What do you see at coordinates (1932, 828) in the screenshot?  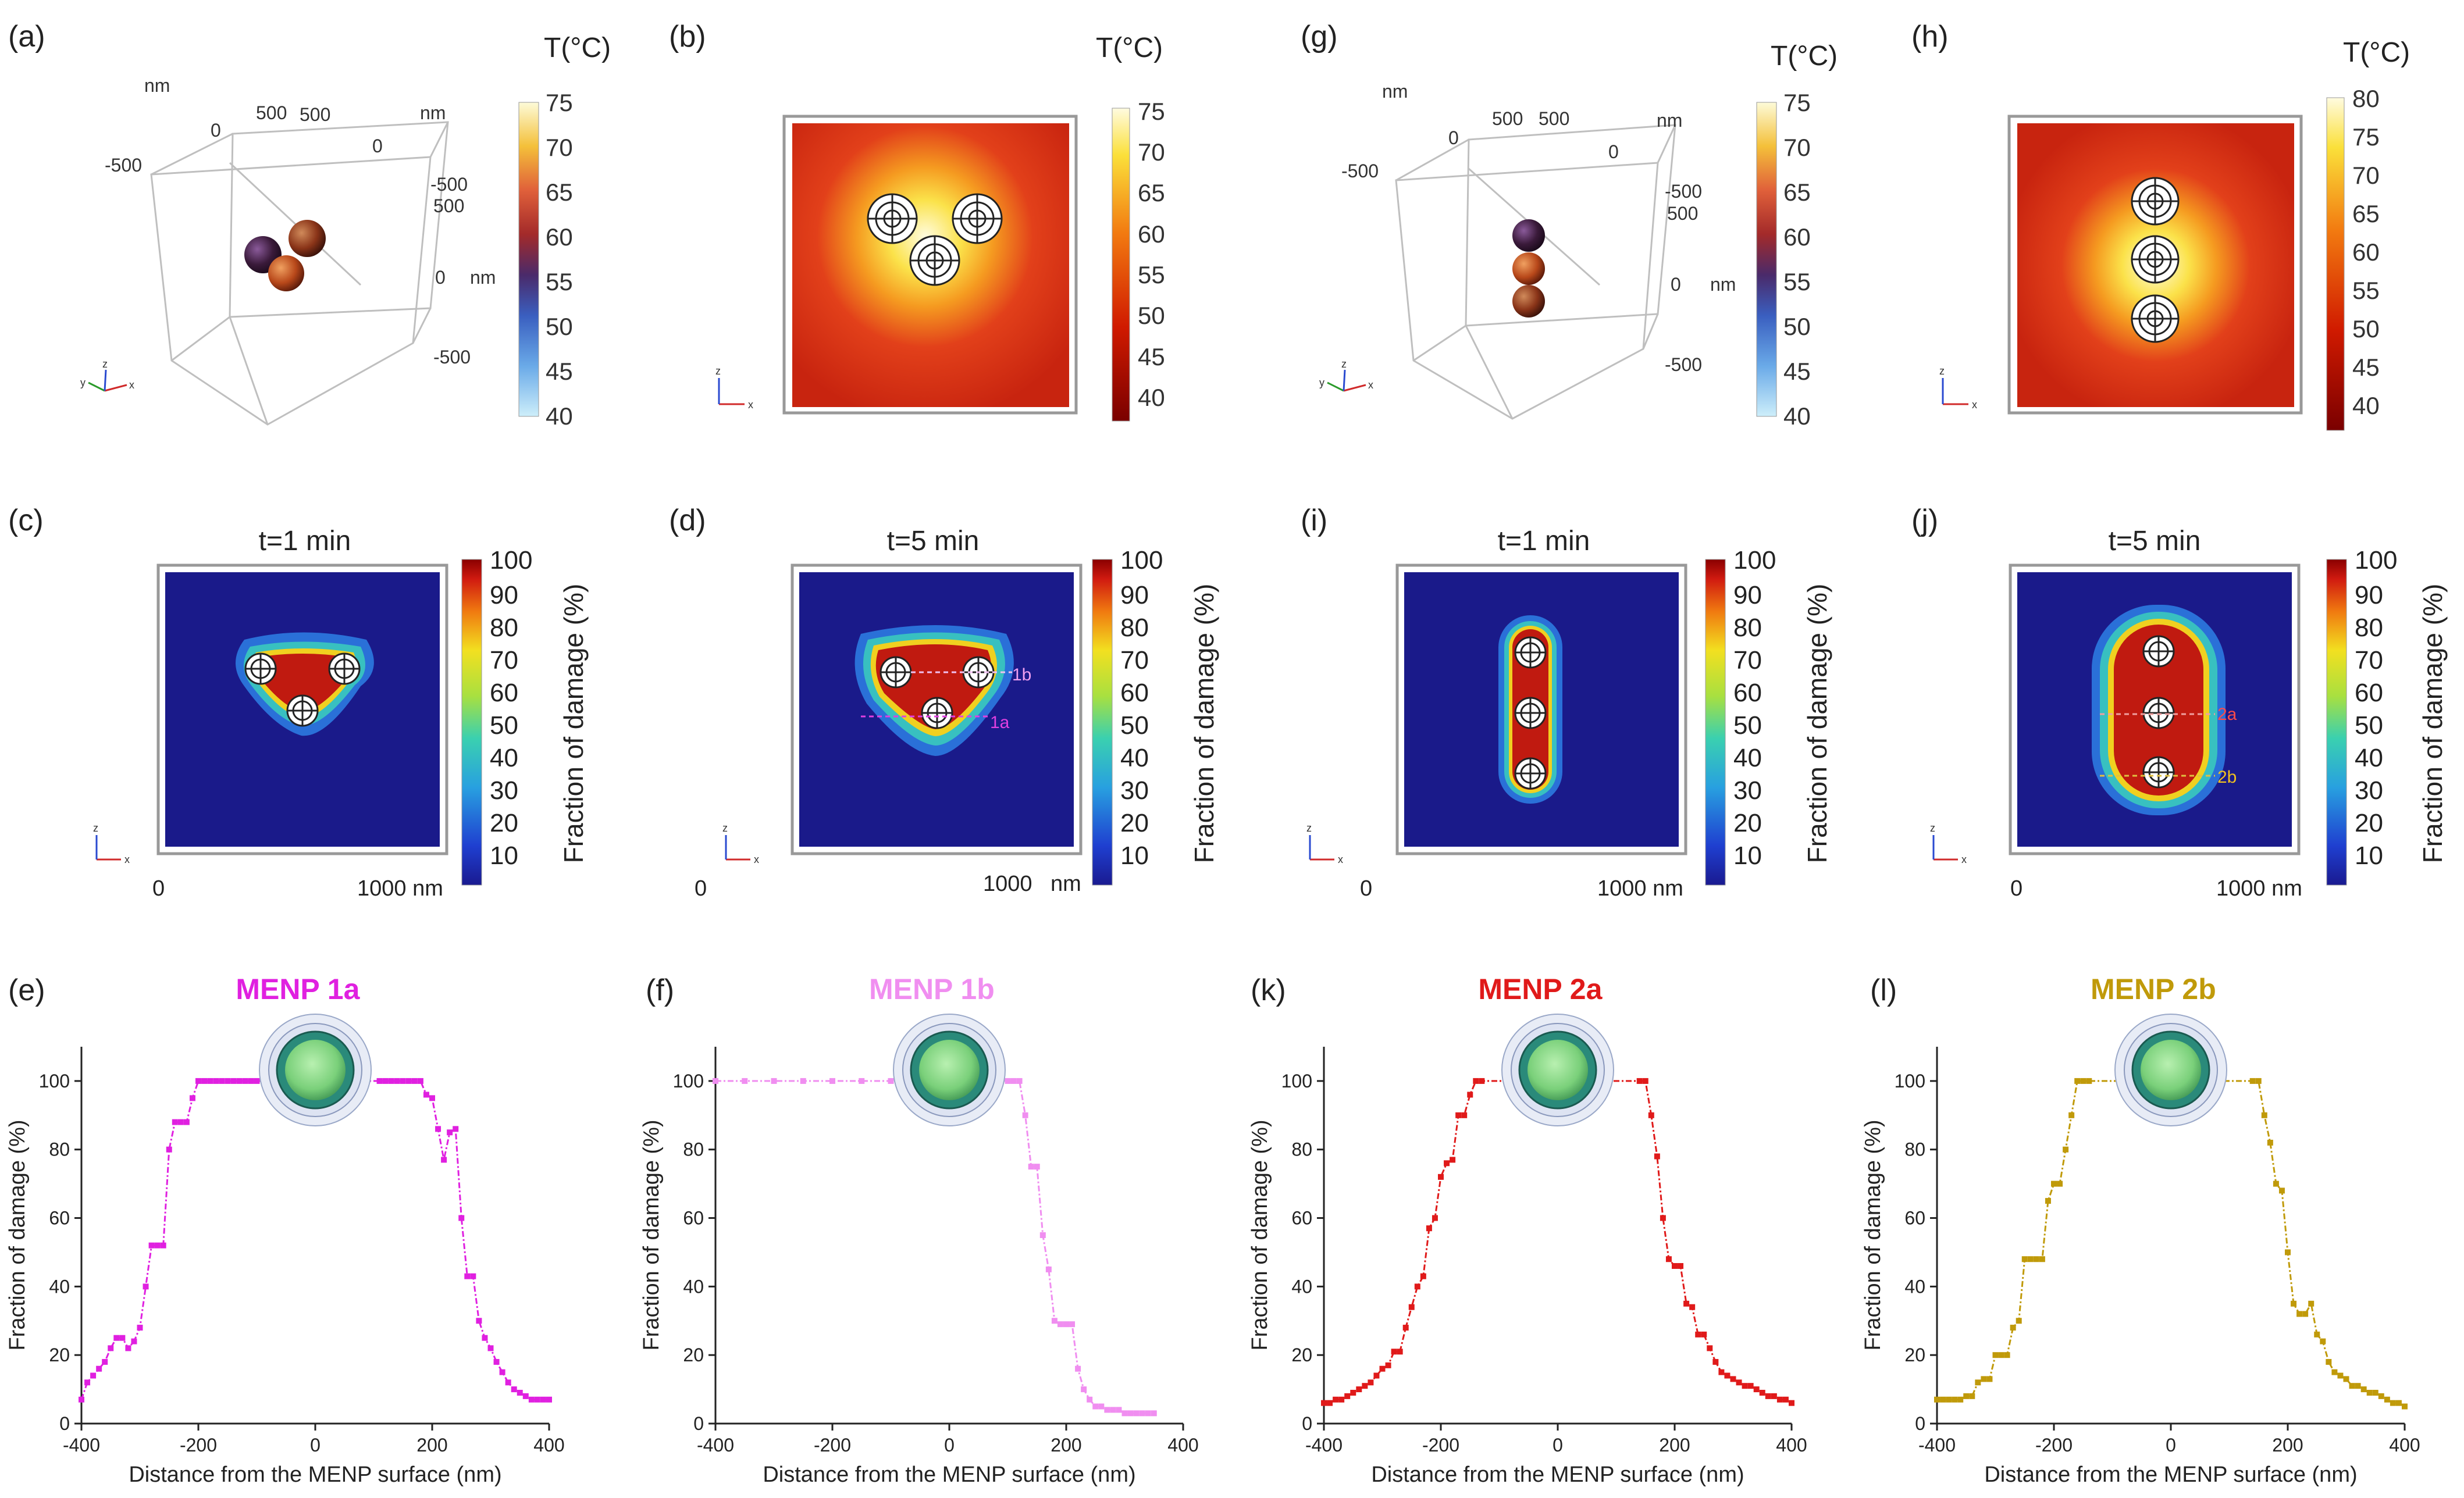 I see `triad-z-label: z` at bounding box center [1932, 828].